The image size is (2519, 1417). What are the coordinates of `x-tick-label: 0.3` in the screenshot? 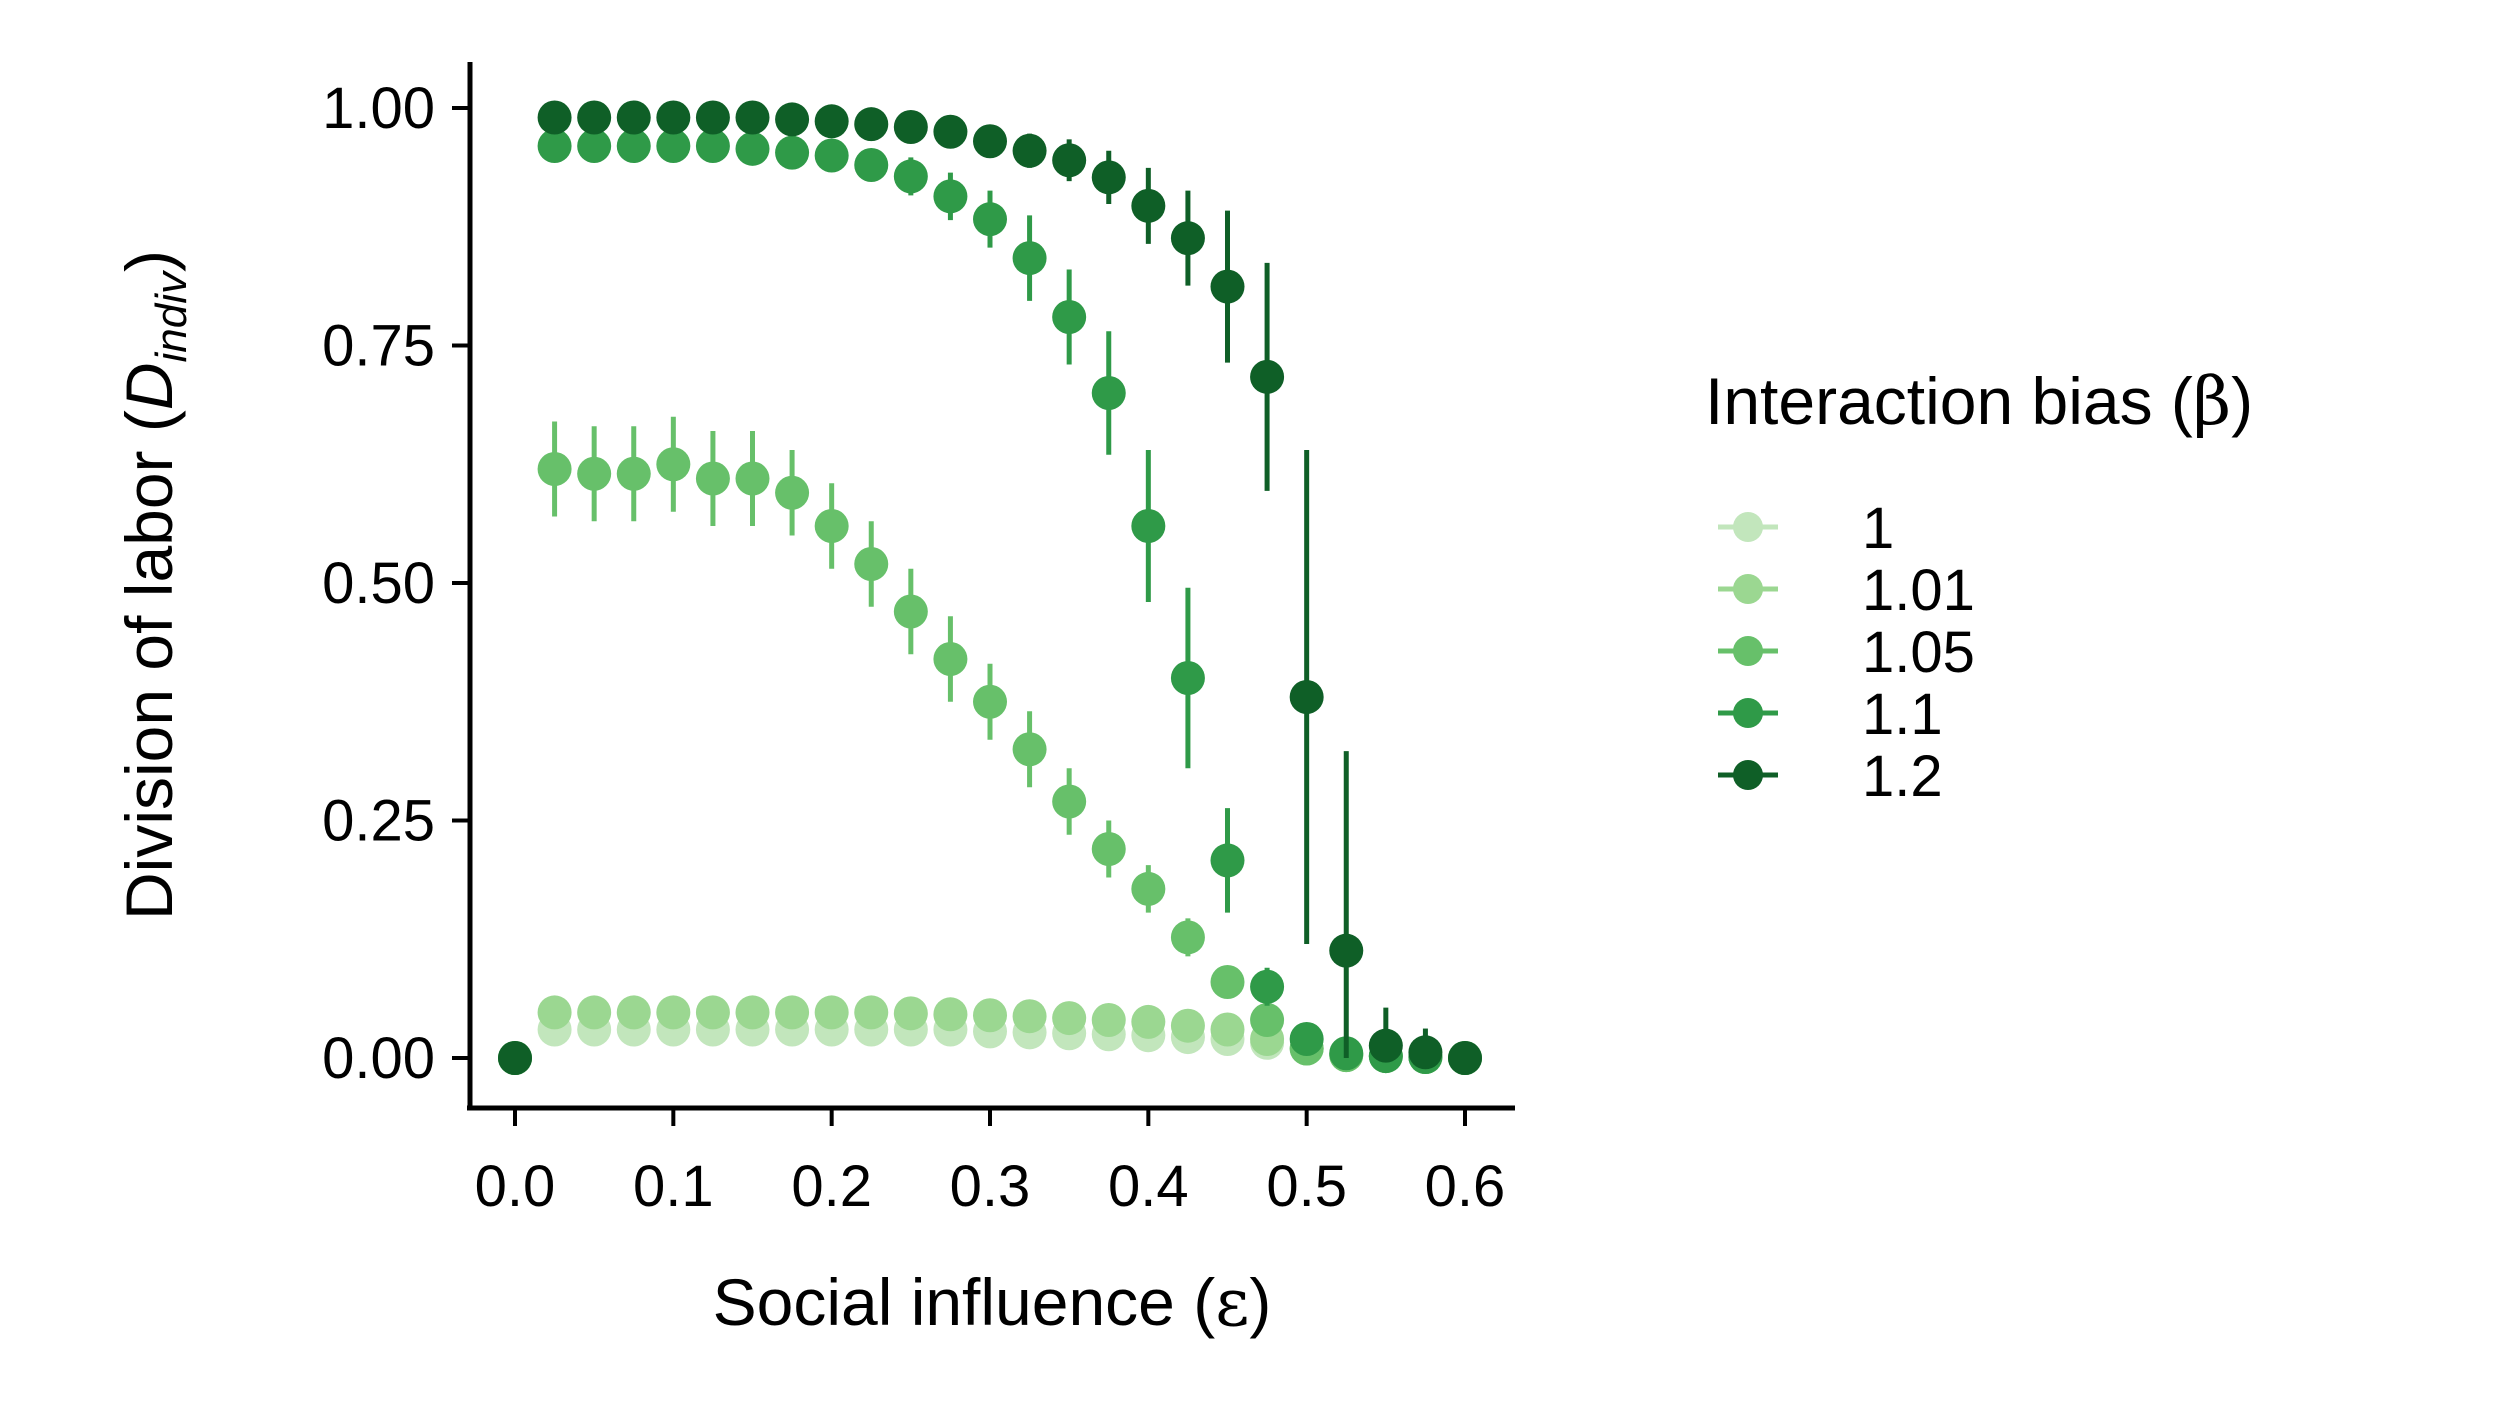 It's located at (990, 1186).